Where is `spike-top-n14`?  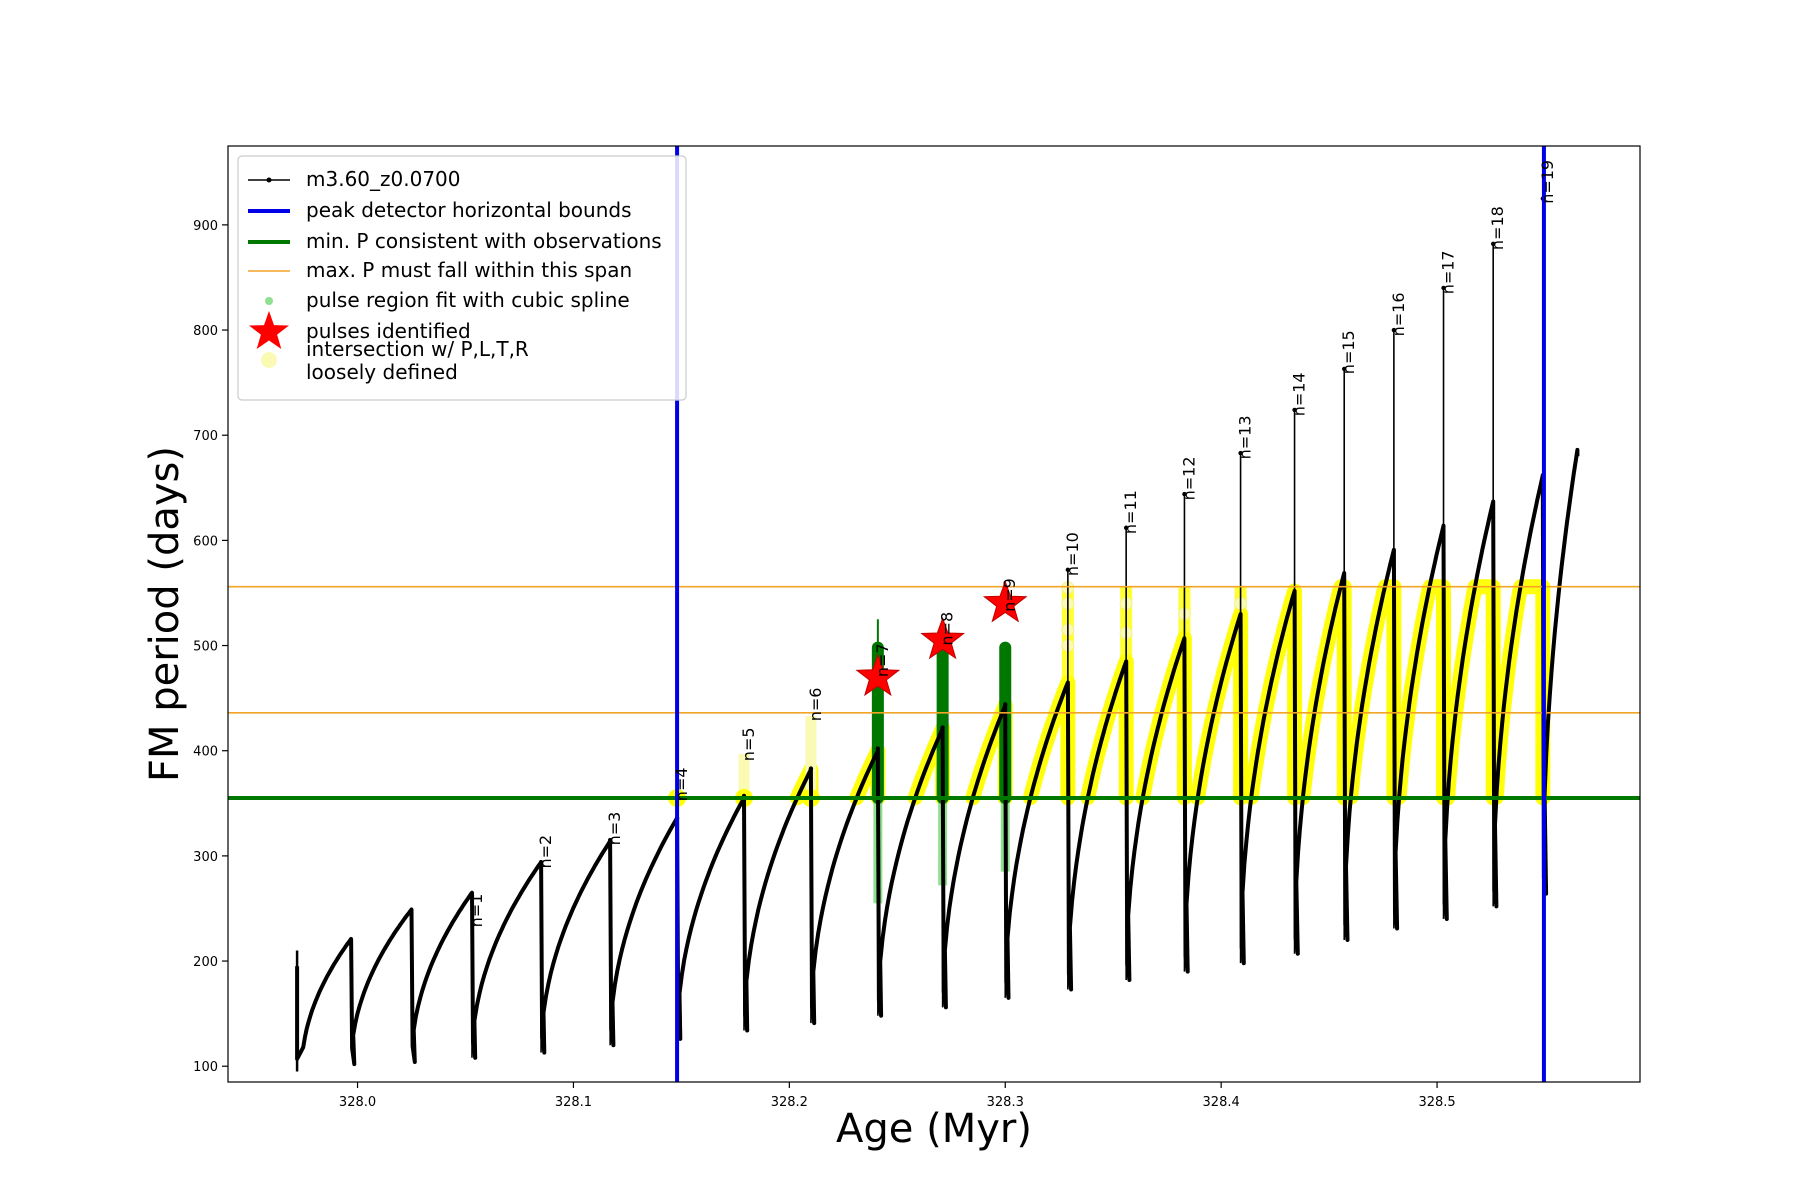
spike-top-n14 is located at coordinates (1294, 410).